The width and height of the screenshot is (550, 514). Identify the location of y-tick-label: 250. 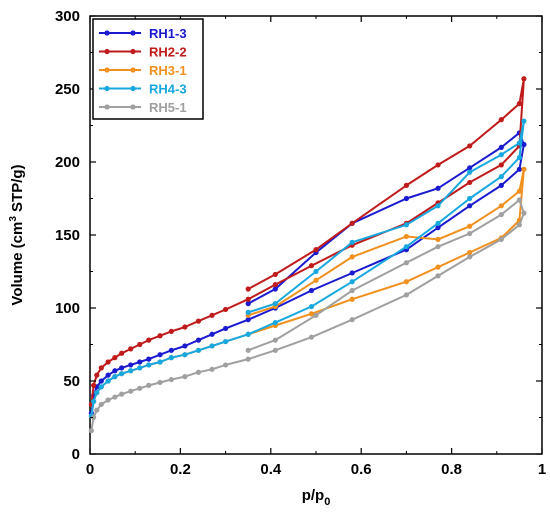
(67, 89).